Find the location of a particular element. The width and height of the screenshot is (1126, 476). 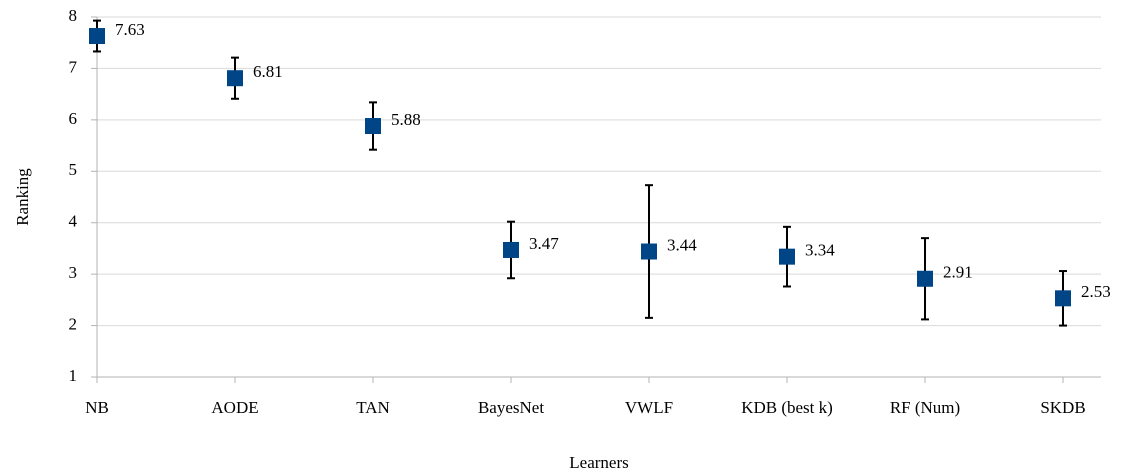

data-label: 5.88 is located at coordinates (406, 119).